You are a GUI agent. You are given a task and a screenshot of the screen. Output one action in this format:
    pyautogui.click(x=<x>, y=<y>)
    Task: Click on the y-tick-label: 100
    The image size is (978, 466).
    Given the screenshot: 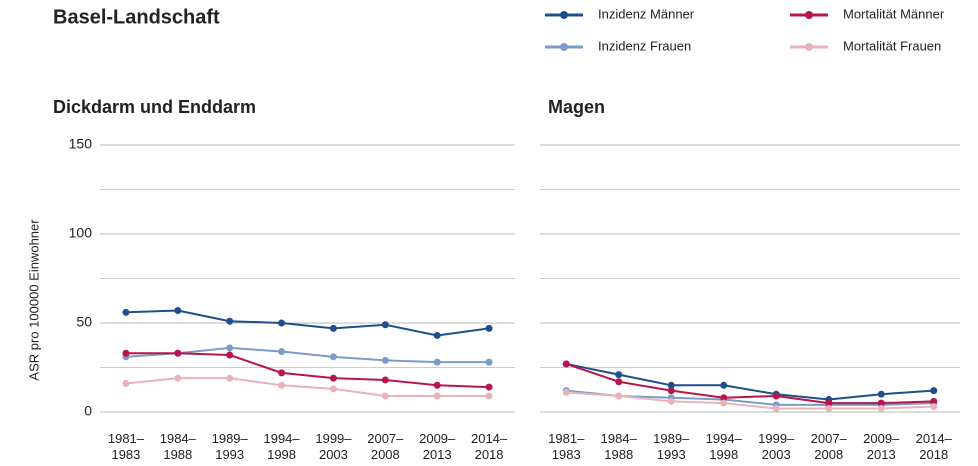 What is the action you would take?
    pyautogui.click(x=81, y=233)
    